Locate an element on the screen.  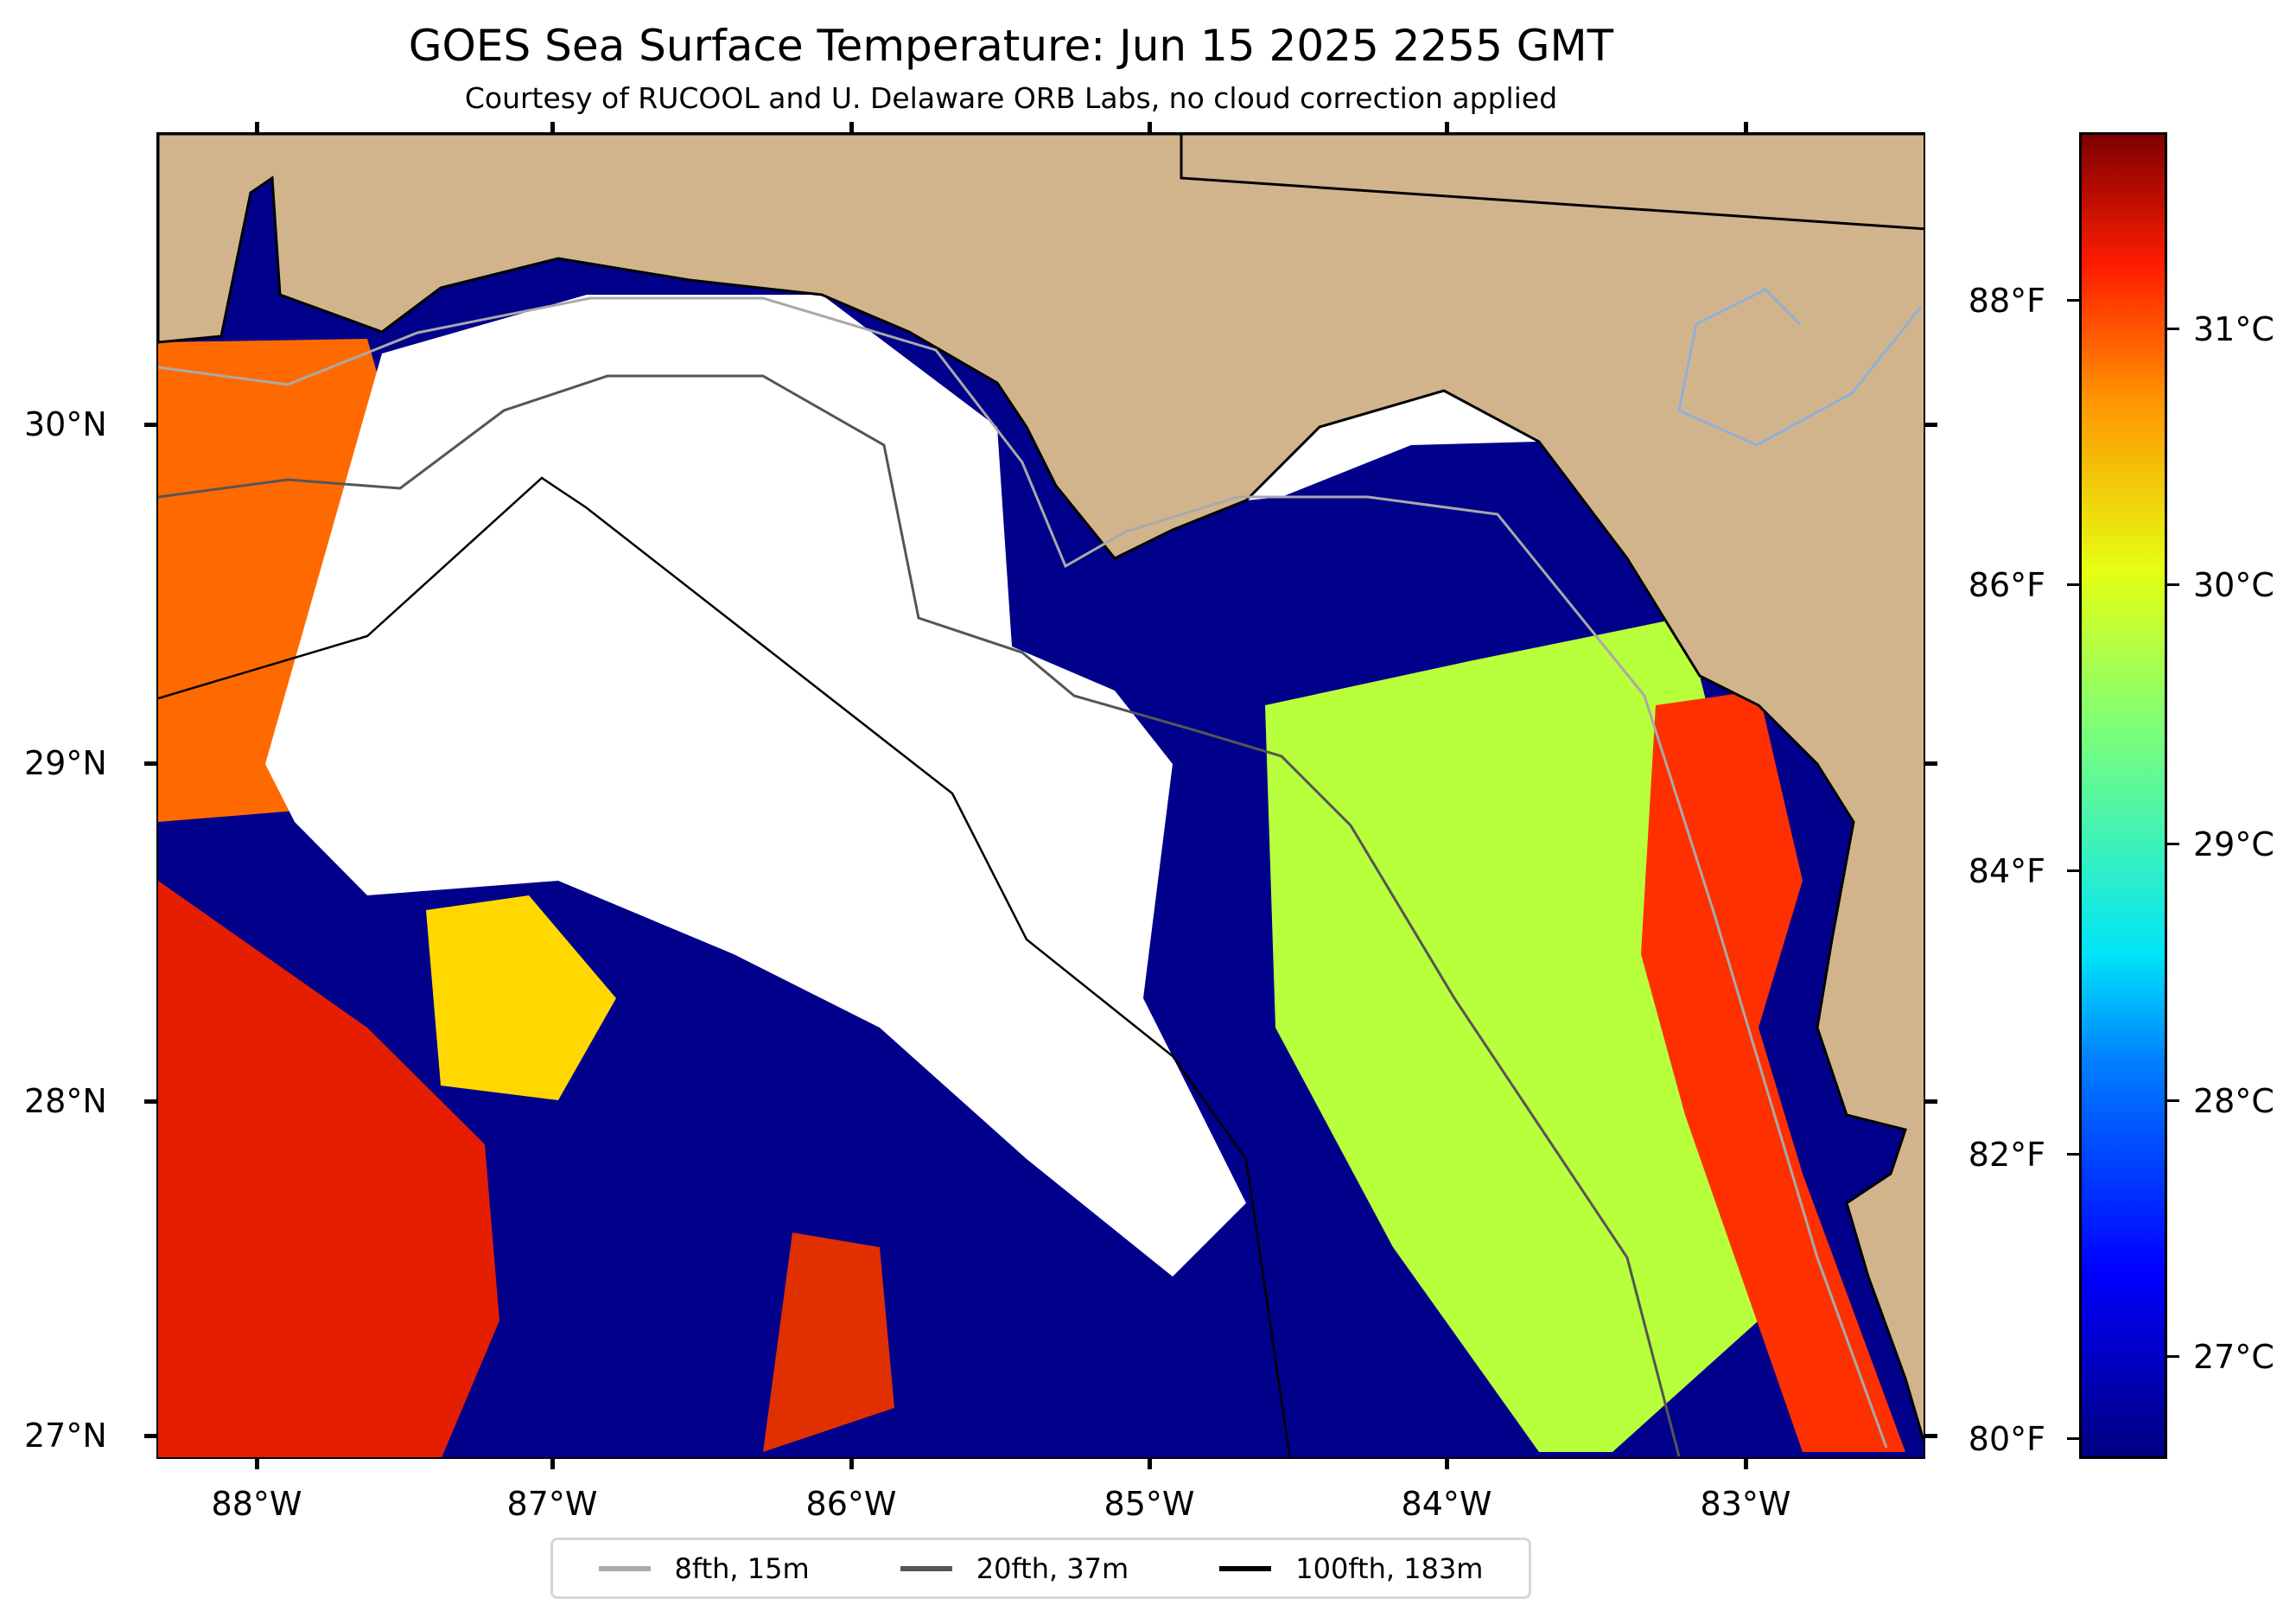
colorbar-c-label: 28°C is located at coordinates (2233, 1101).